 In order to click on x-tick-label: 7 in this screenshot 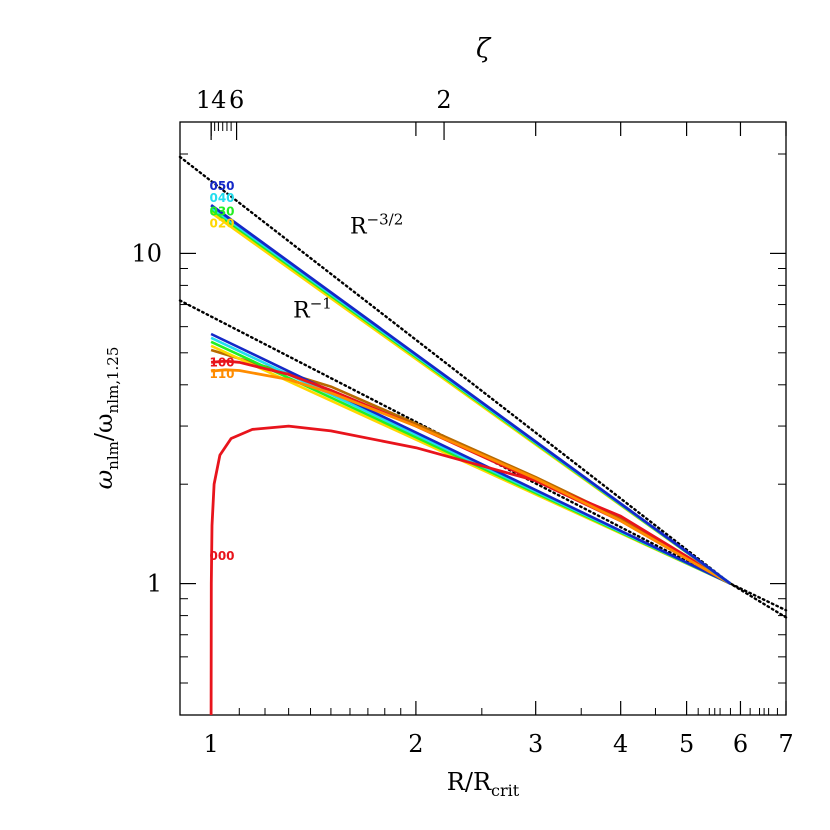, I will do `click(785, 744)`.